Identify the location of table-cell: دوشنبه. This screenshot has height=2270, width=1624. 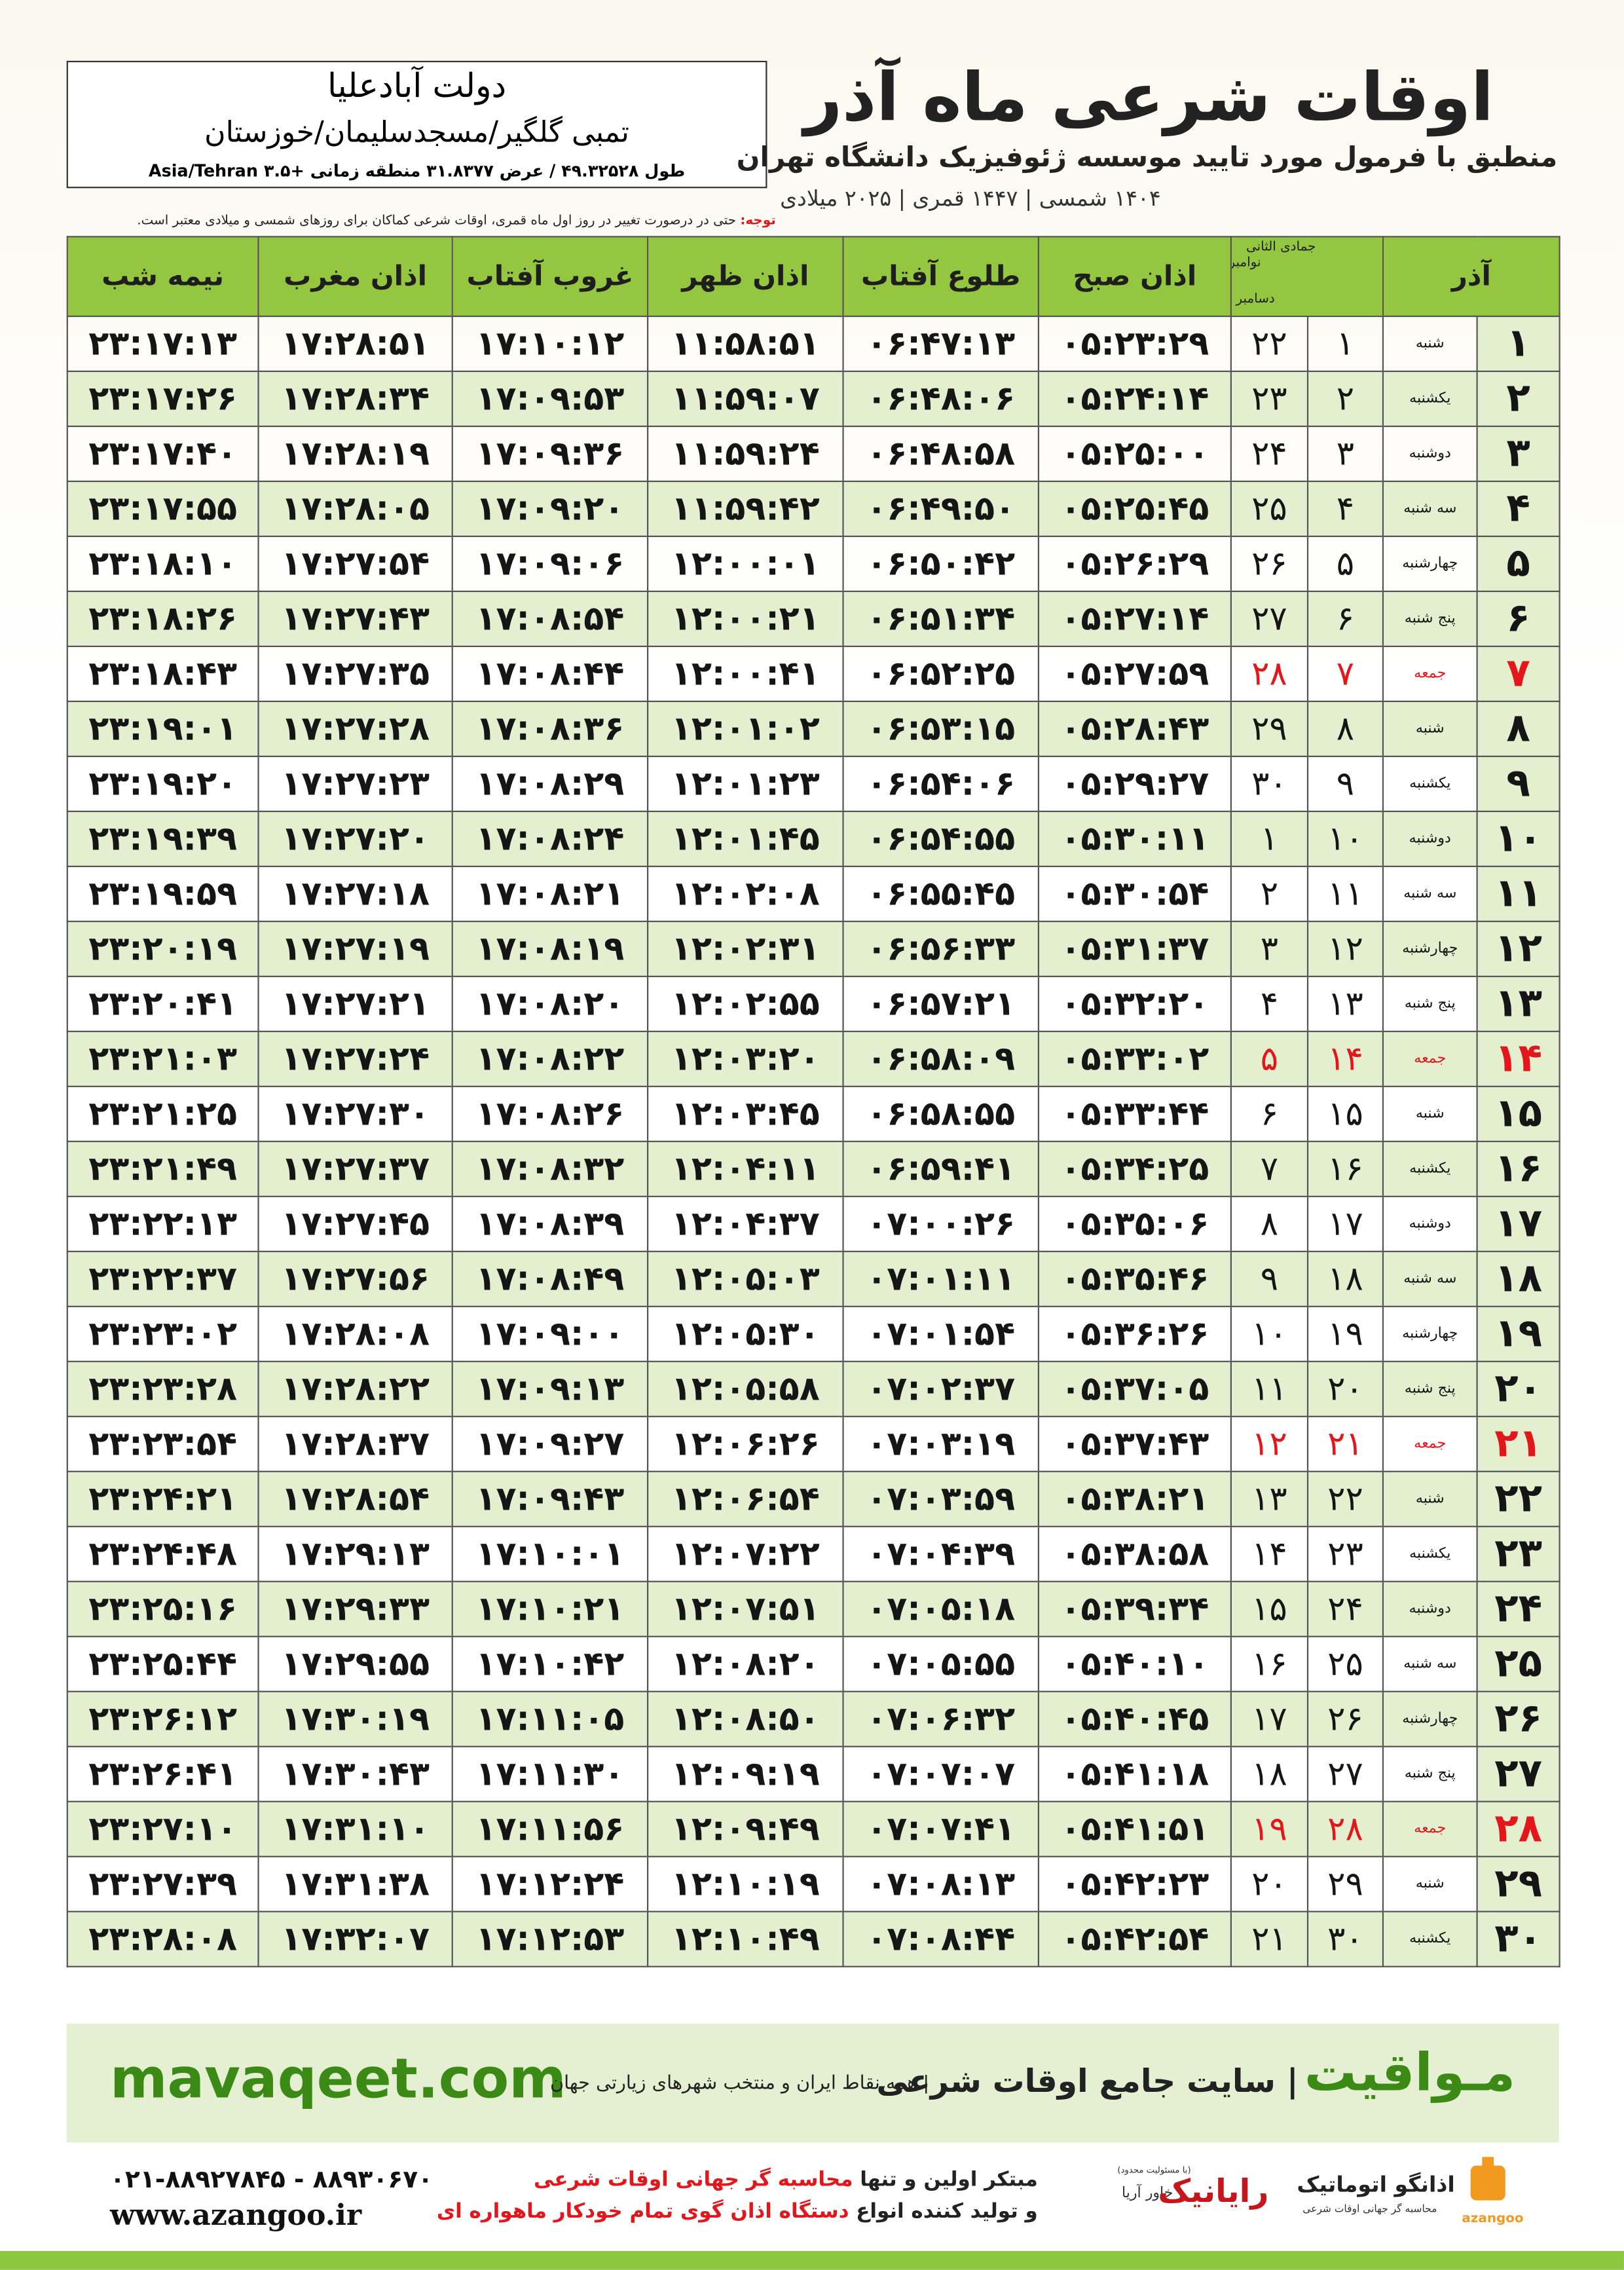
(1430, 838).